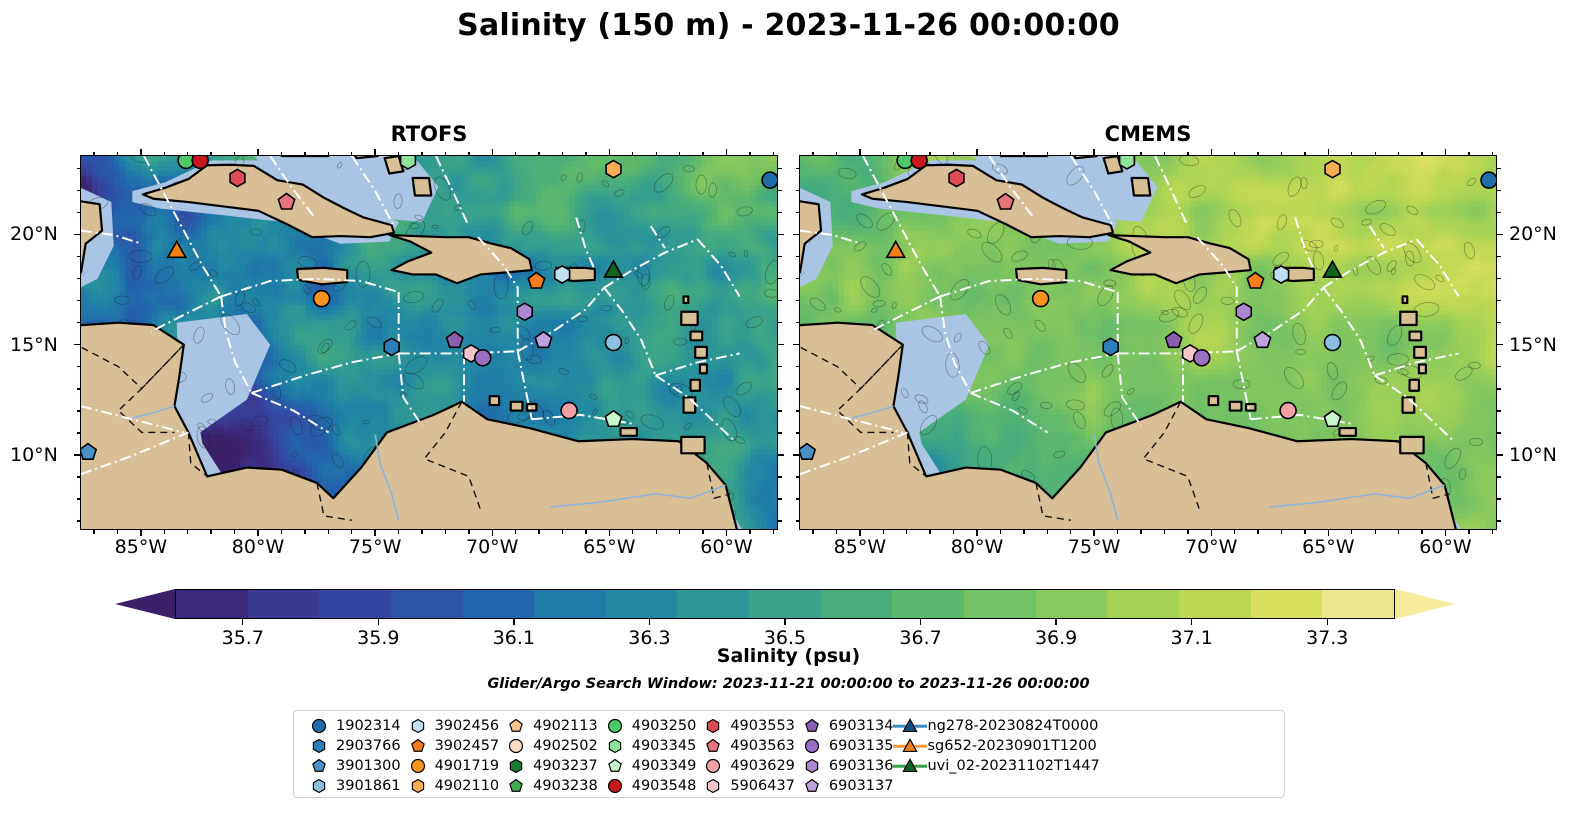 The image size is (1577, 827). Describe the element at coordinates (860, 533) in the screenshot. I see `xtick-major` at that location.